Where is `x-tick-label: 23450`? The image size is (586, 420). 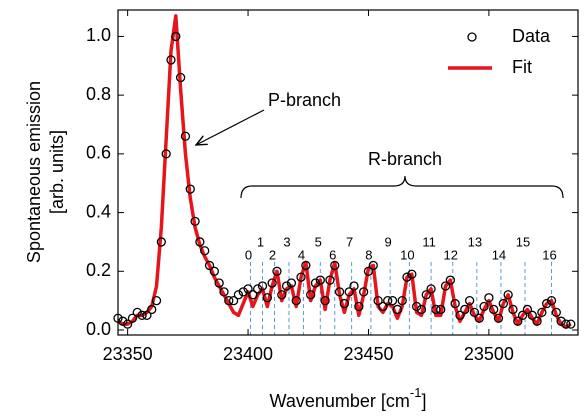 x-tick-label: 23450 is located at coordinates (368, 354).